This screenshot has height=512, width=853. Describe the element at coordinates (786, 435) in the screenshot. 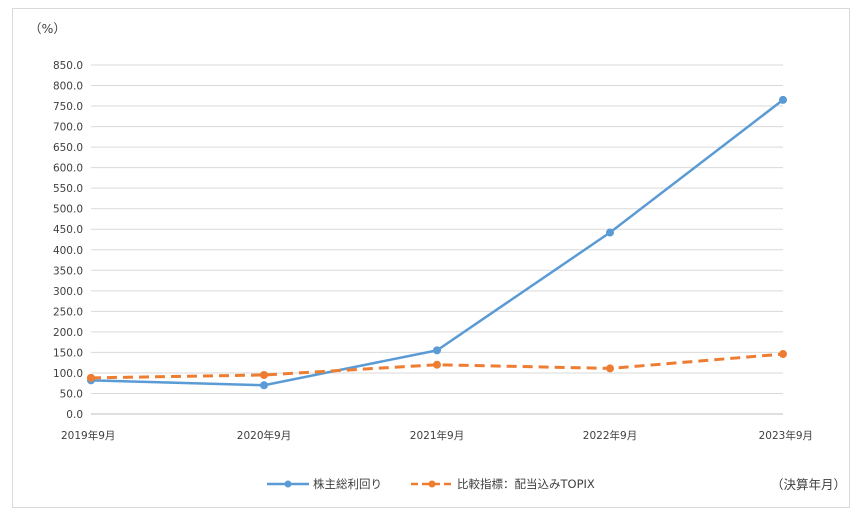

I see `x-tick-label: 2023年9月` at that location.